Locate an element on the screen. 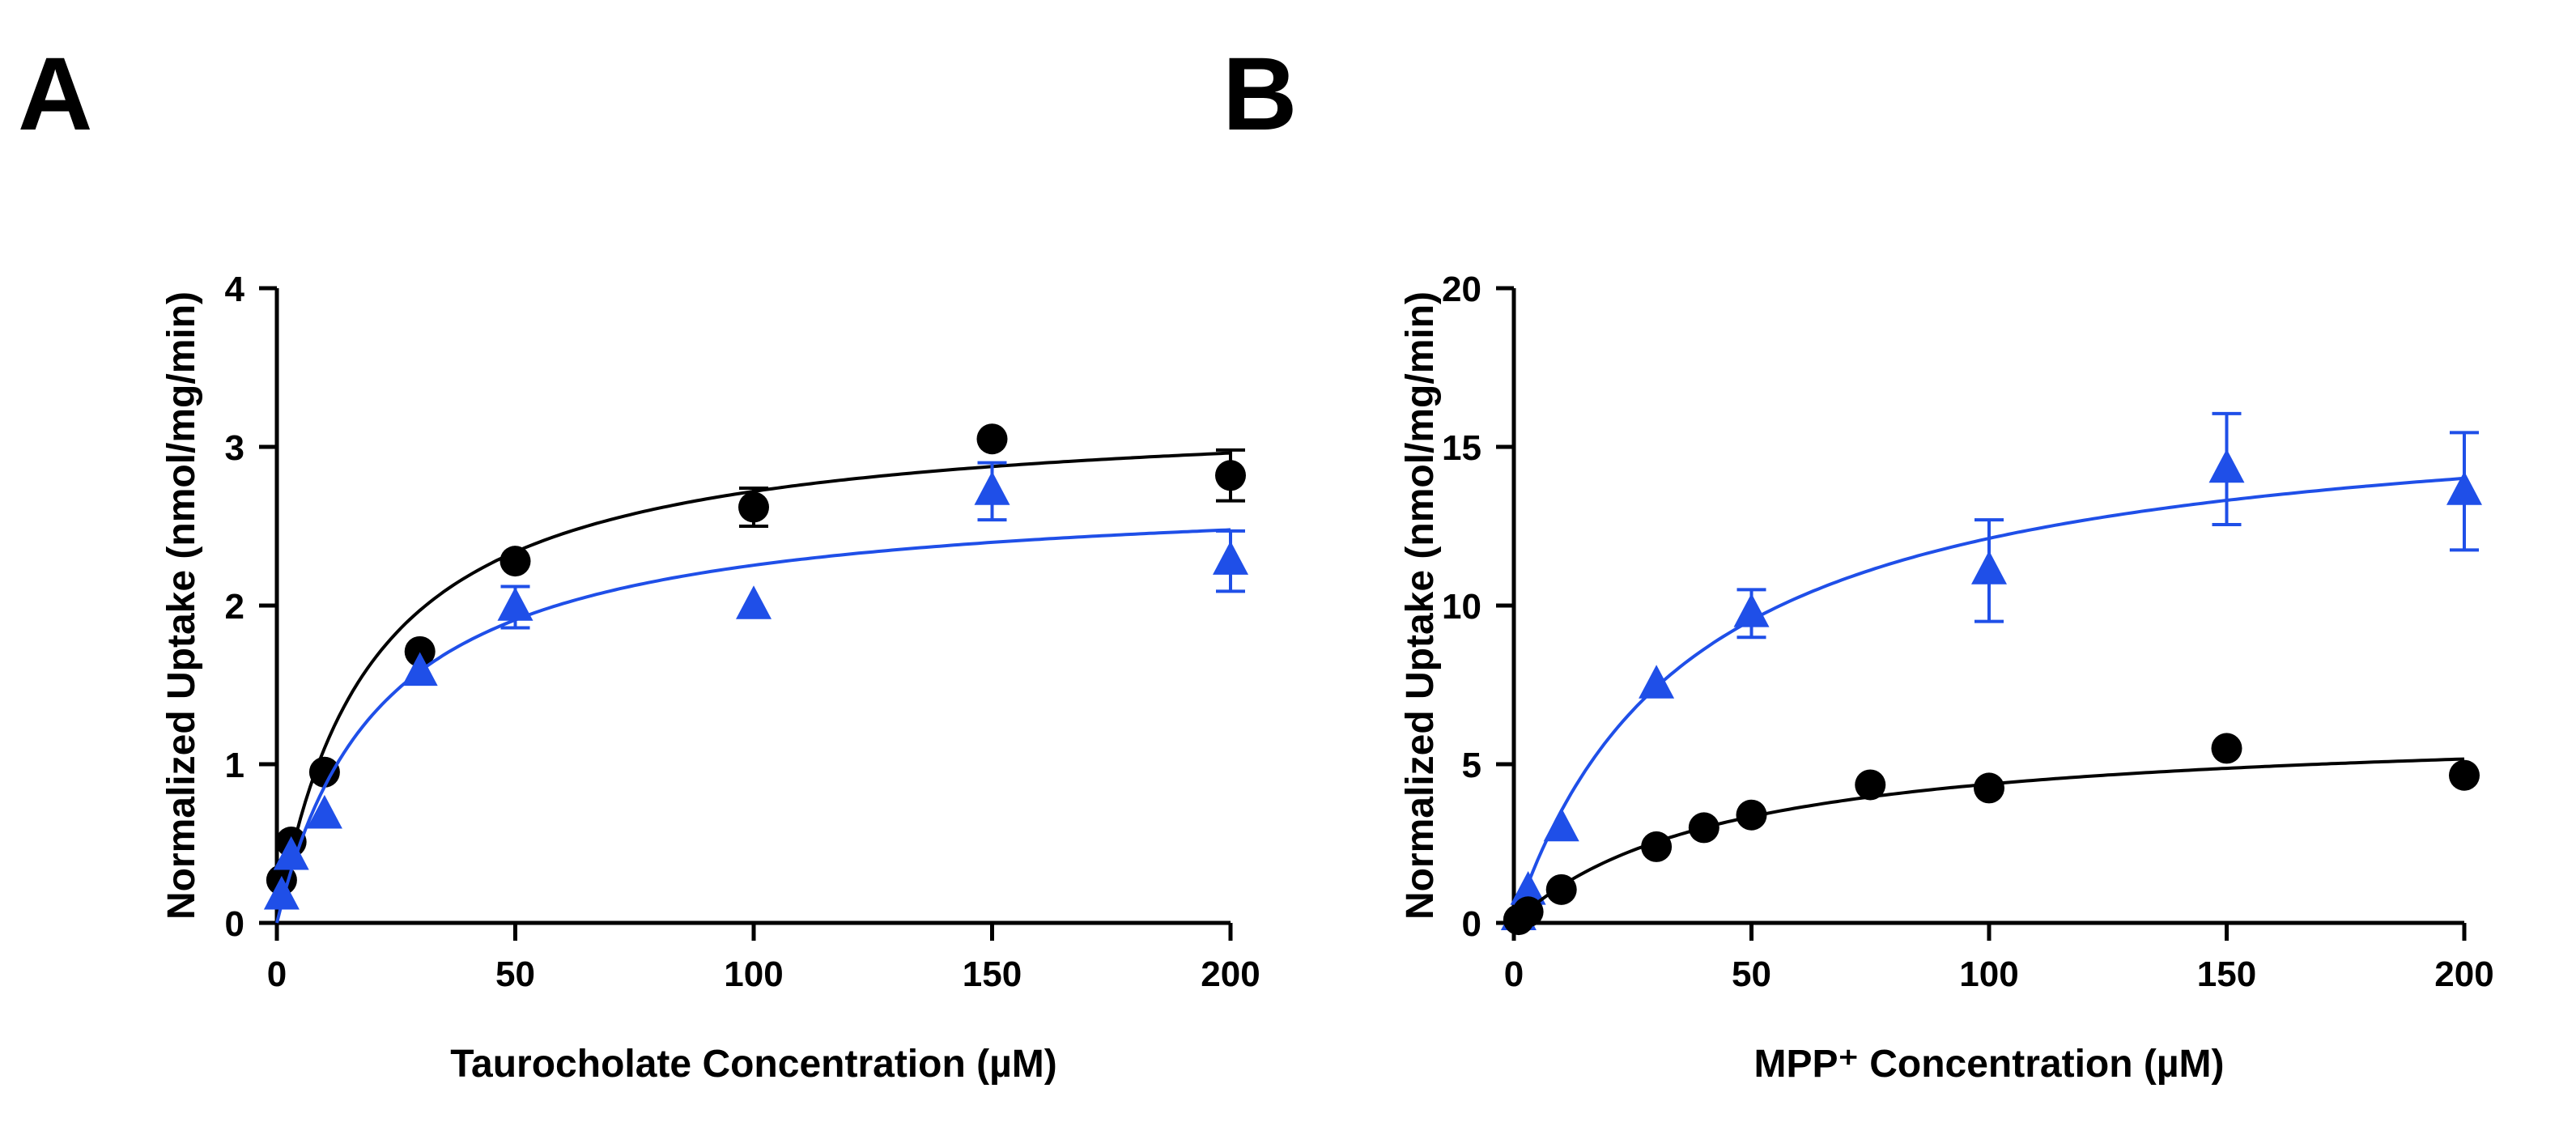 The width and height of the screenshot is (2576, 1135). panel-letter: B is located at coordinates (1259, 94).